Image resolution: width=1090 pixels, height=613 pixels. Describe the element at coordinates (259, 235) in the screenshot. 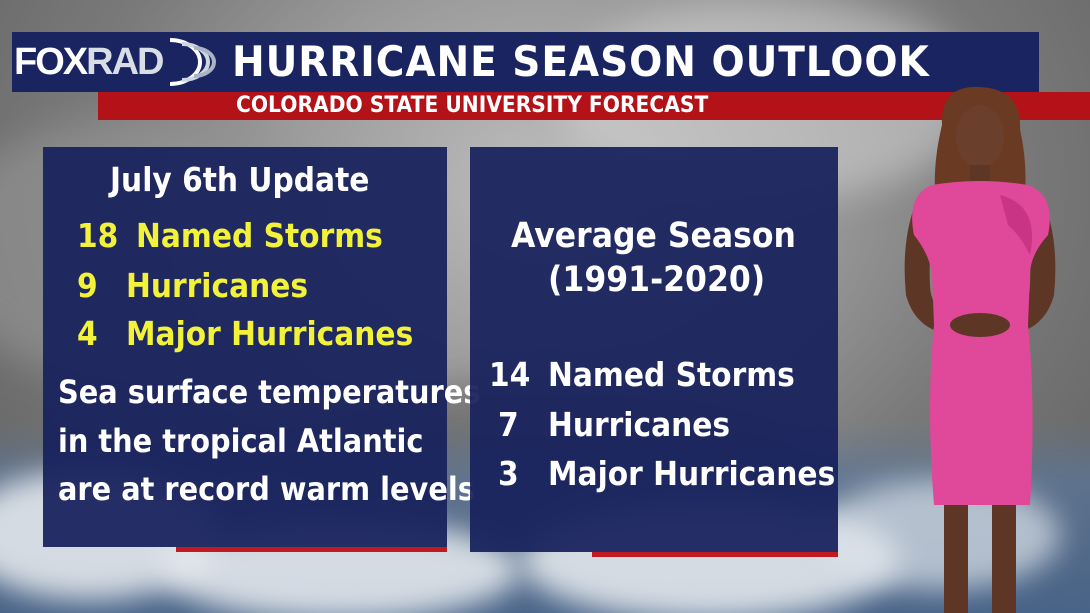

I see `forecast-named-storms-label: Named Storms` at that location.